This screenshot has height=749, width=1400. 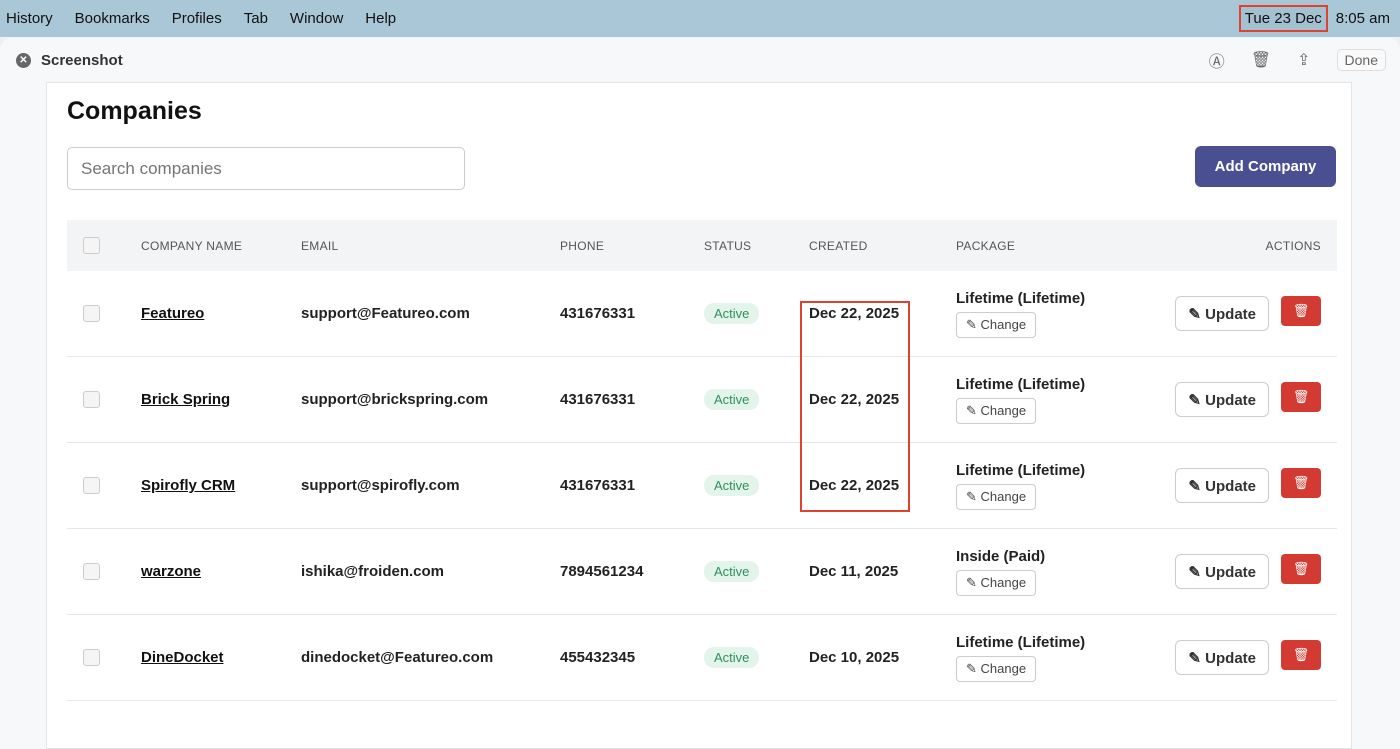 I want to click on package-name: Inside (Paid), so click(x=1001, y=556).